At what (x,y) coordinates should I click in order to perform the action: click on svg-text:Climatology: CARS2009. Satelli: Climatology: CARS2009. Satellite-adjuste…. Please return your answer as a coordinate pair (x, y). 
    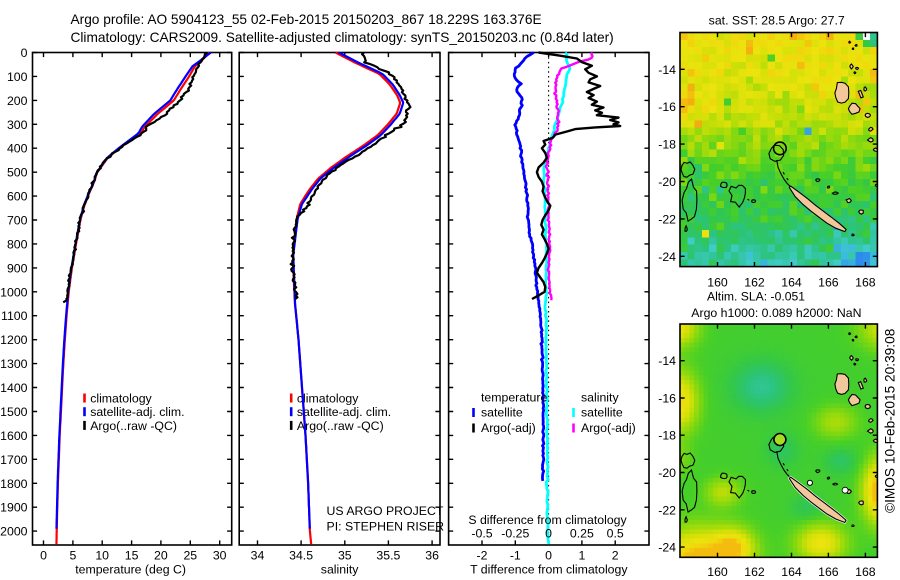
    Looking at the image, I should click on (342, 37).